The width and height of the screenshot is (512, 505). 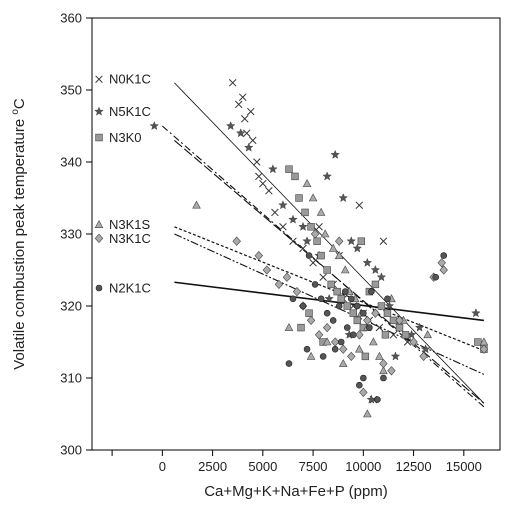 What do you see at coordinates (71, 90) in the screenshot?
I see `y-tick-label: 350` at bounding box center [71, 90].